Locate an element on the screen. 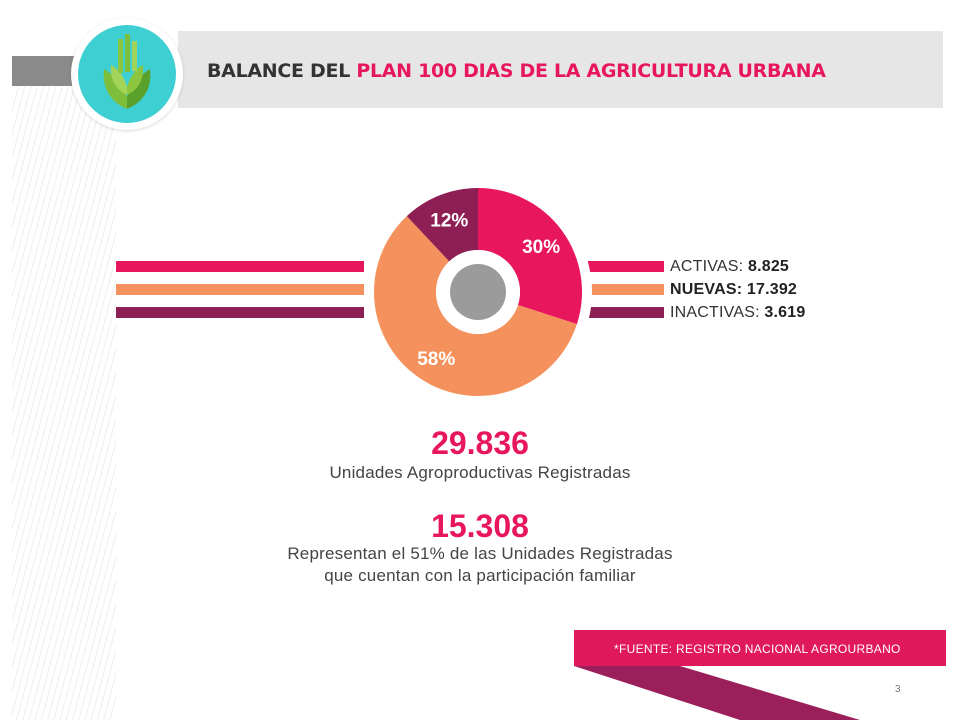 Image resolution: width=960 pixels, height=720 pixels. donut-center-dot is located at coordinates (478, 292).